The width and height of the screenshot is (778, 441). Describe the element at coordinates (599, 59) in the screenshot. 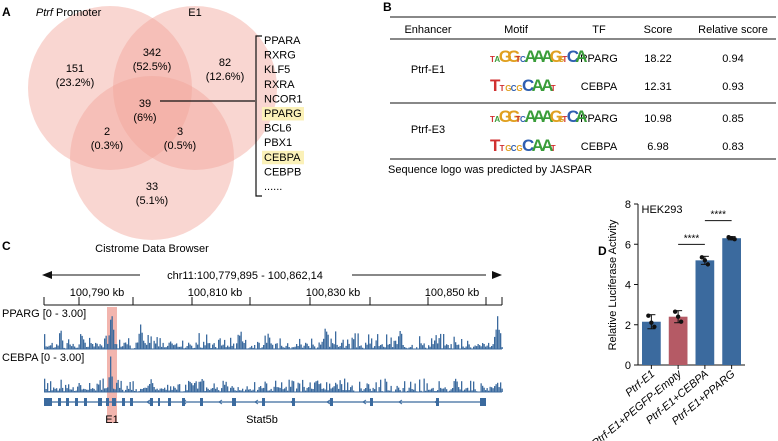

I see `table-tf: PPARG` at that location.